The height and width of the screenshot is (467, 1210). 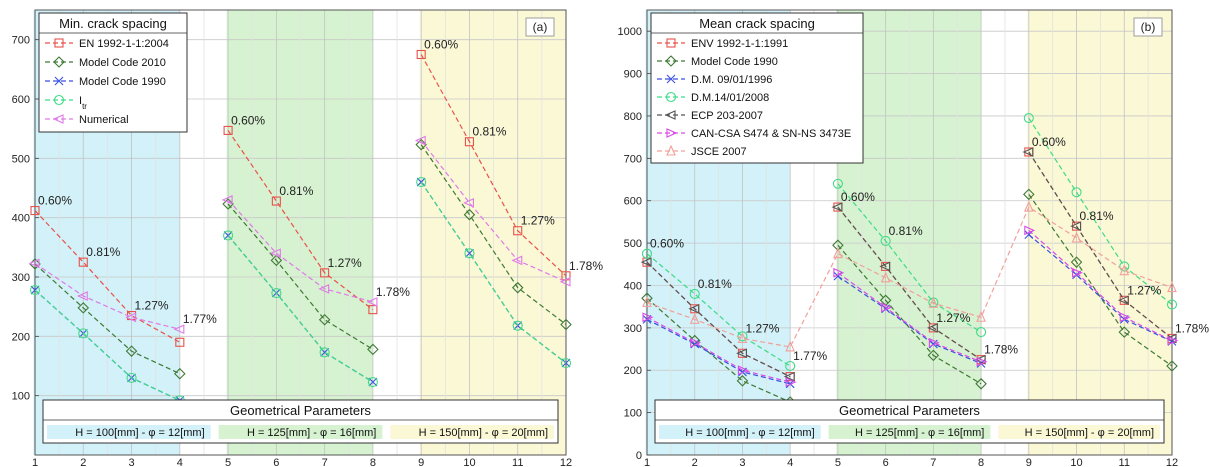 I want to click on x-tick-label: 1, so click(x=35, y=462).